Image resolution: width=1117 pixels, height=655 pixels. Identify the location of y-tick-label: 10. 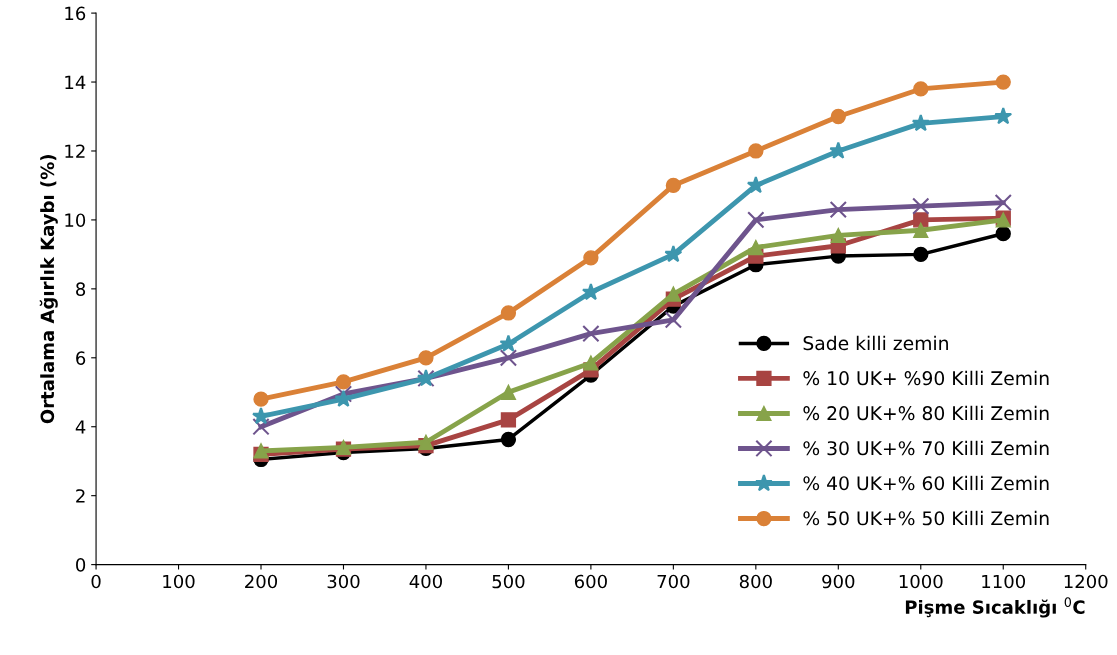
(75, 220).